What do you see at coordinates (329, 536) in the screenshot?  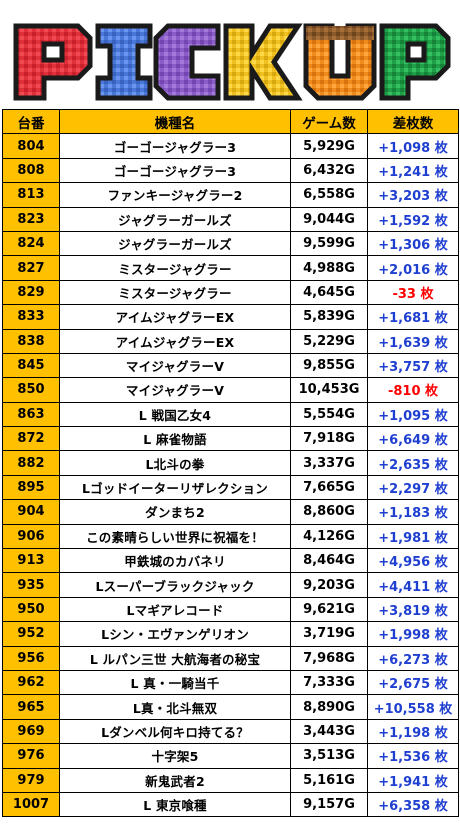 I see `game-count-cell: 4,126G` at bounding box center [329, 536].